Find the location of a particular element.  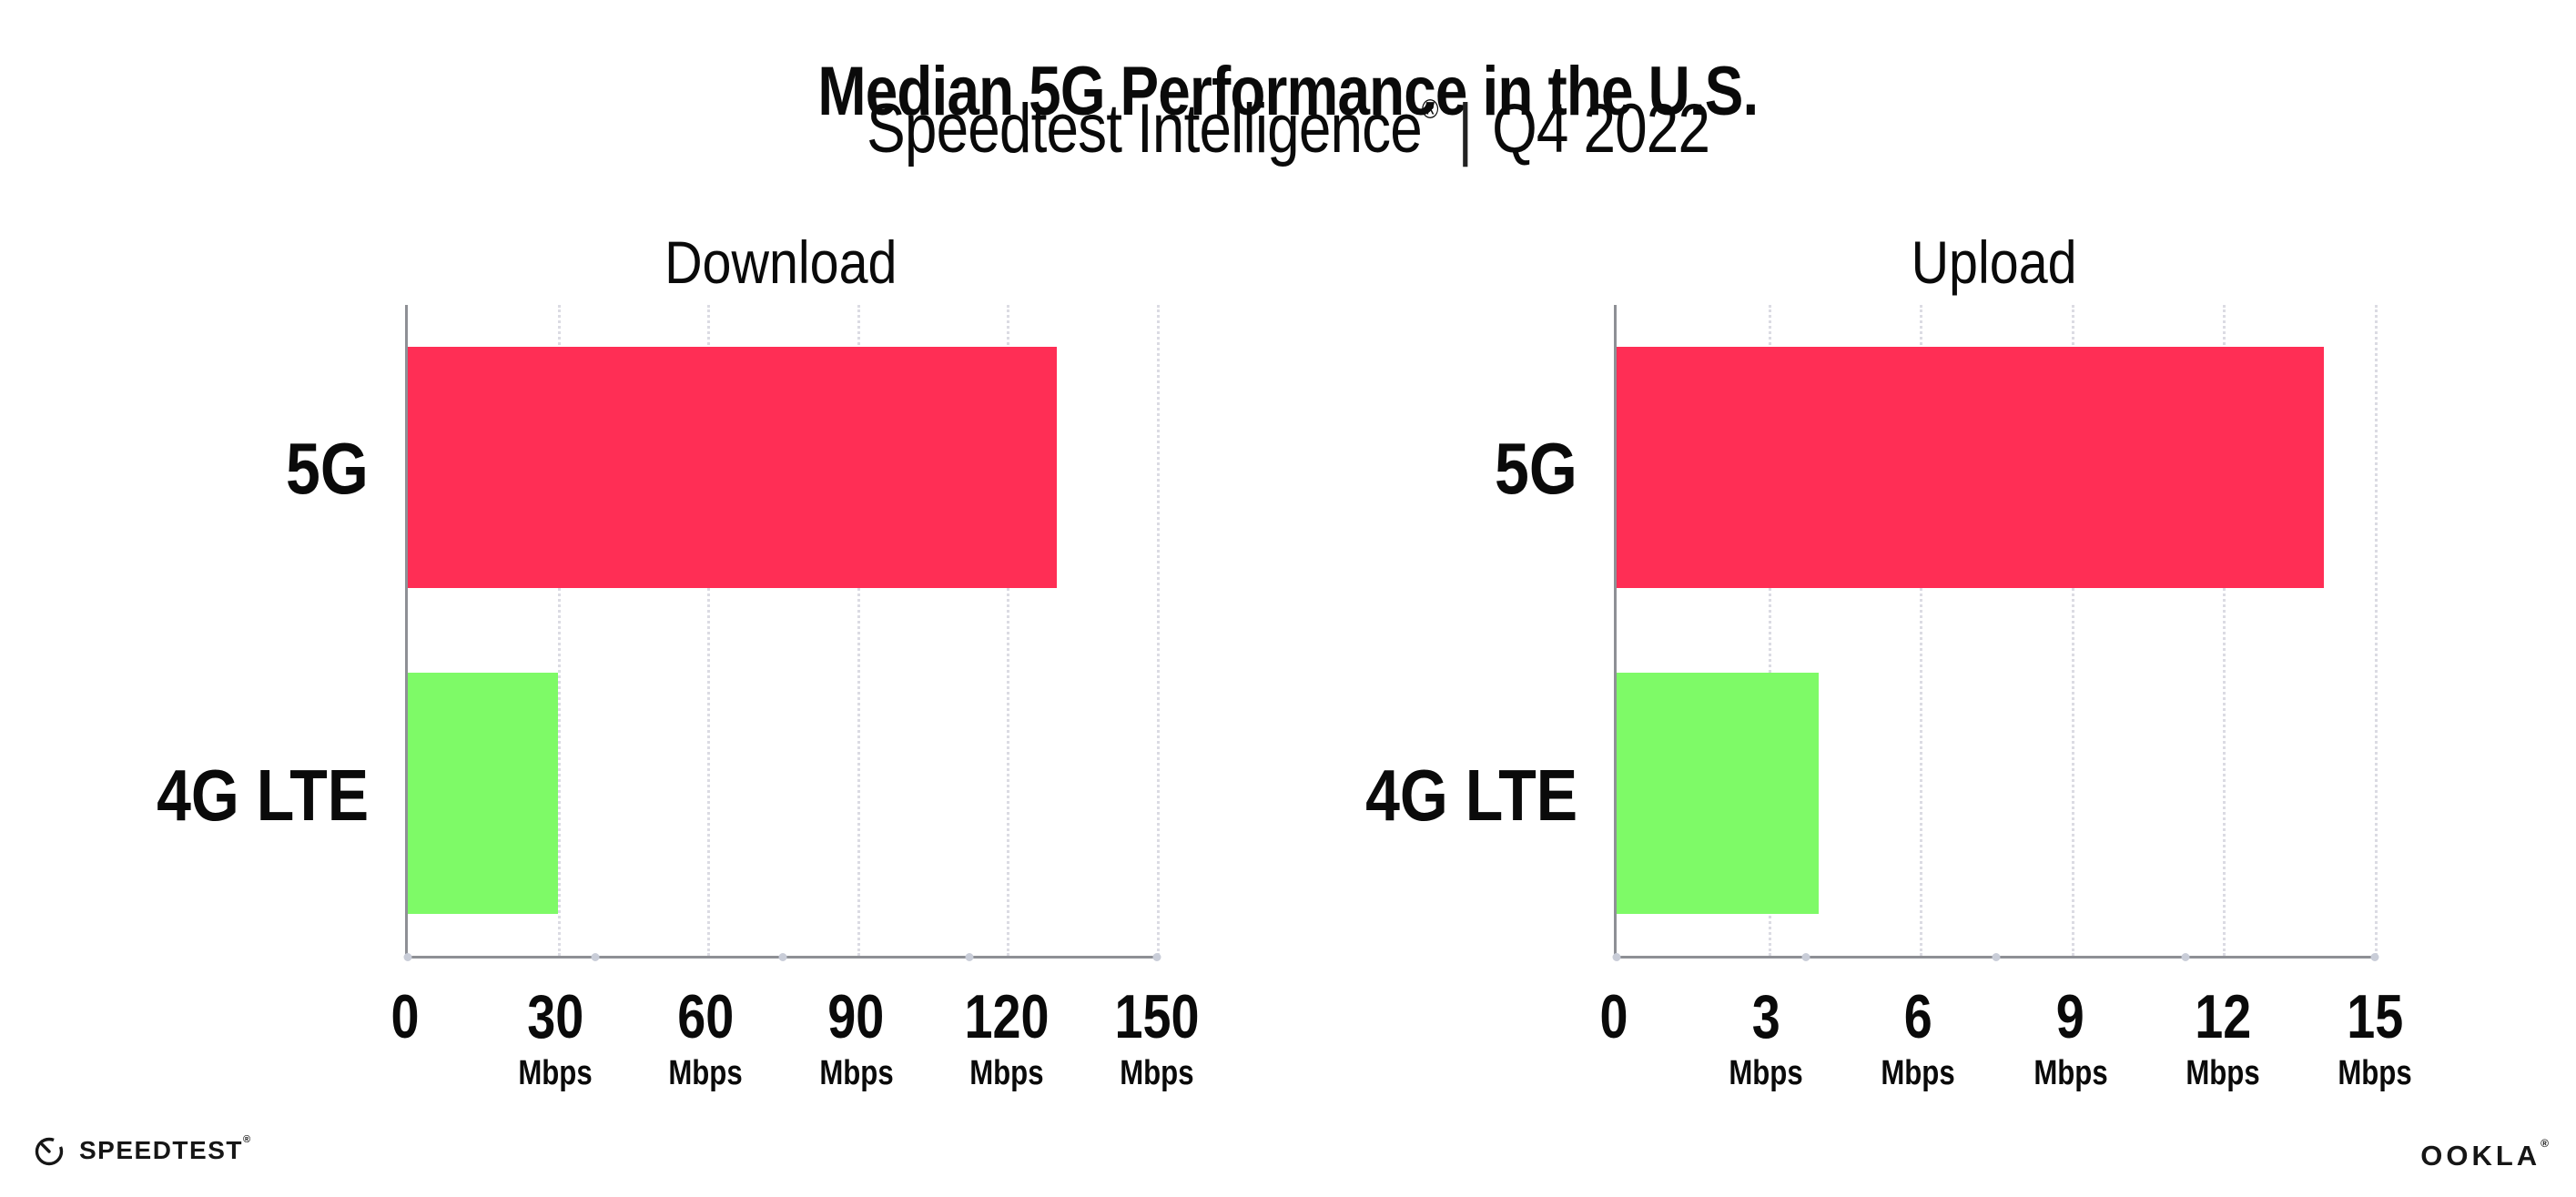

subtitle-product: Speedtest Intelligence is located at coordinates (1145, 128).